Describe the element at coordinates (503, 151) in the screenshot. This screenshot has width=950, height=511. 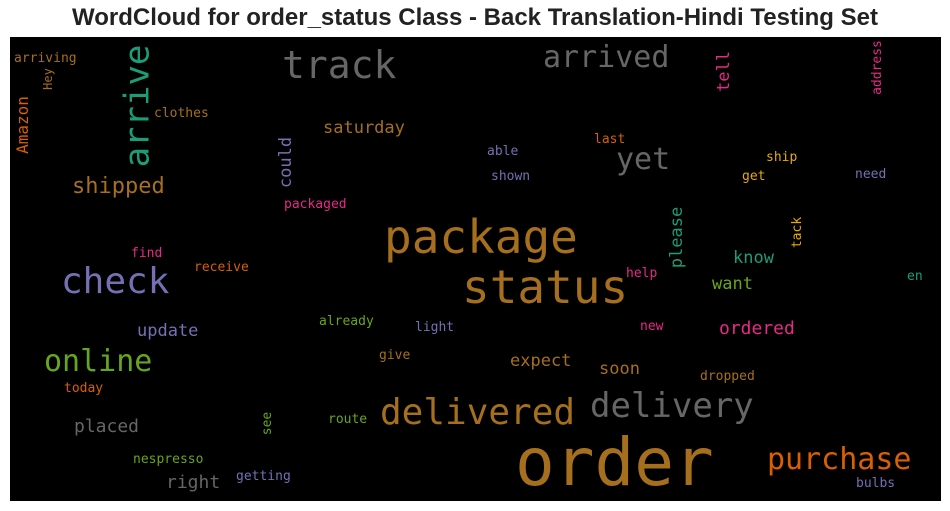
I see `word-able: able` at that location.